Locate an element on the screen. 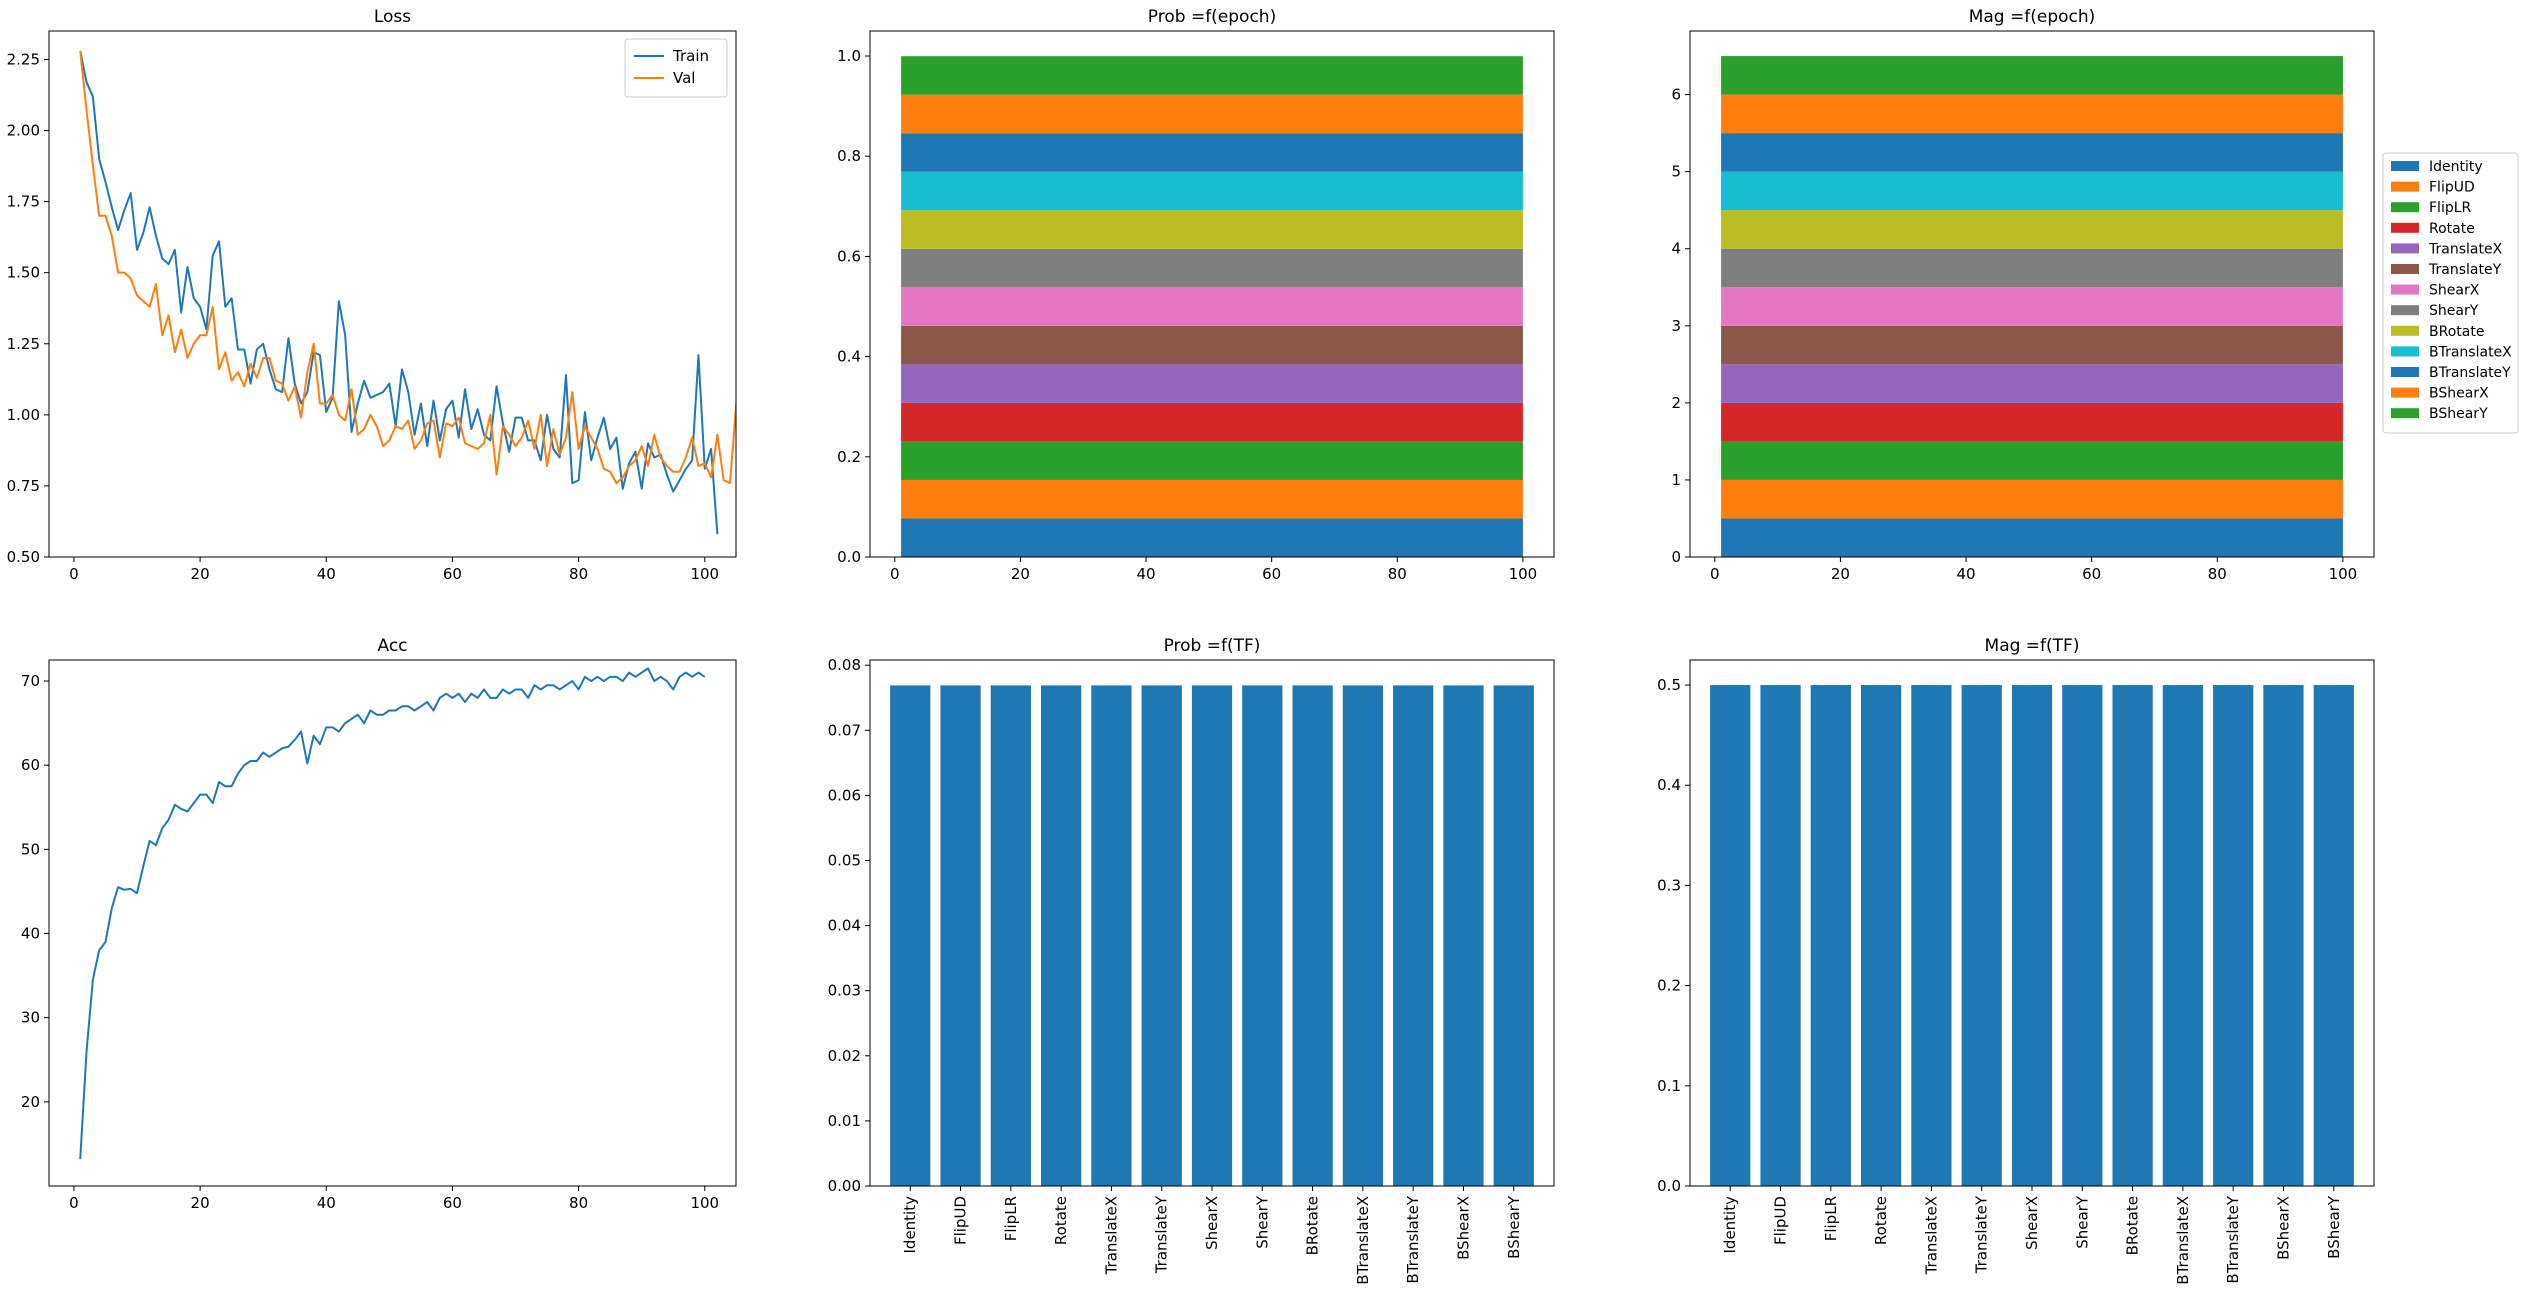 This screenshot has height=1291, width=2526. chart-title: Prob =f(epoch) is located at coordinates (1212, 17).